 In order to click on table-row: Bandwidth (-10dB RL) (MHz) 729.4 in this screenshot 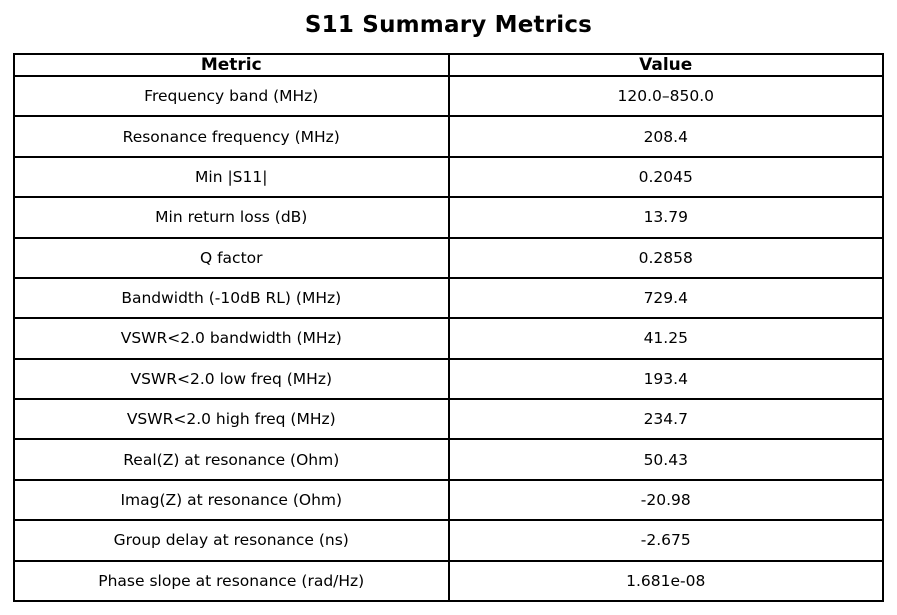, I will do `click(448, 298)`.